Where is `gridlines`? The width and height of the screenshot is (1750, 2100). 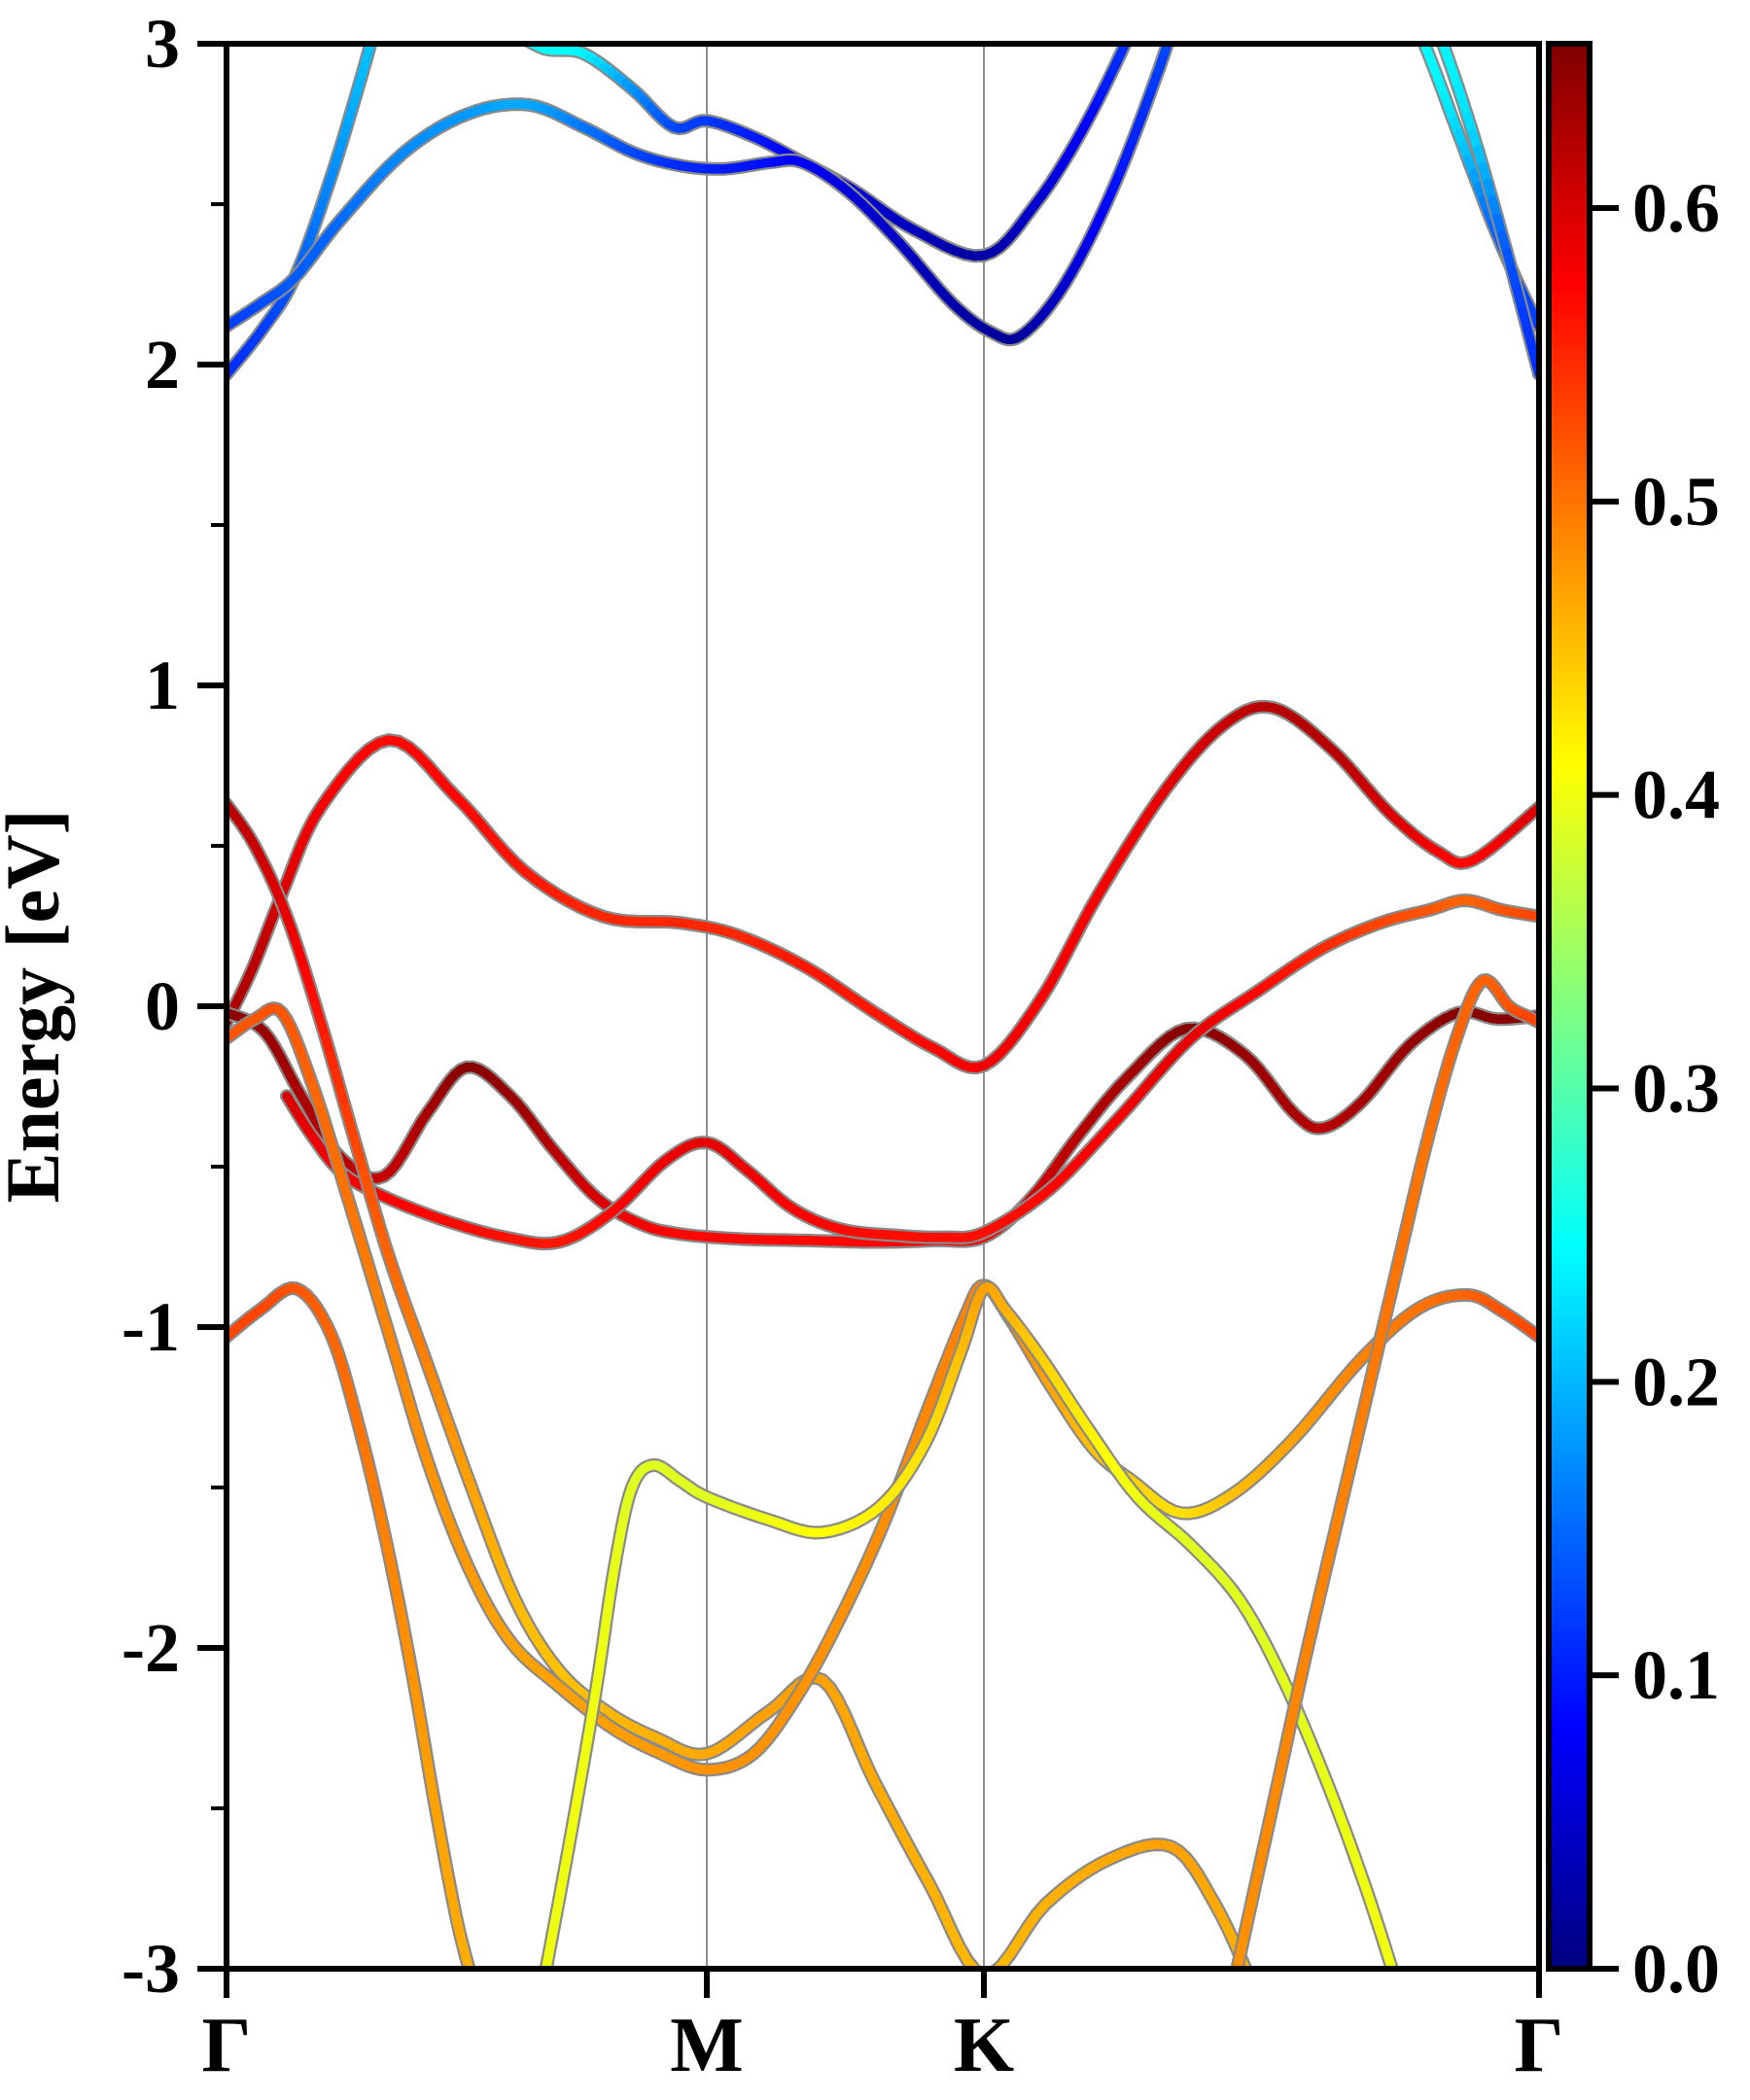 gridlines is located at coordinates (845, 1006).